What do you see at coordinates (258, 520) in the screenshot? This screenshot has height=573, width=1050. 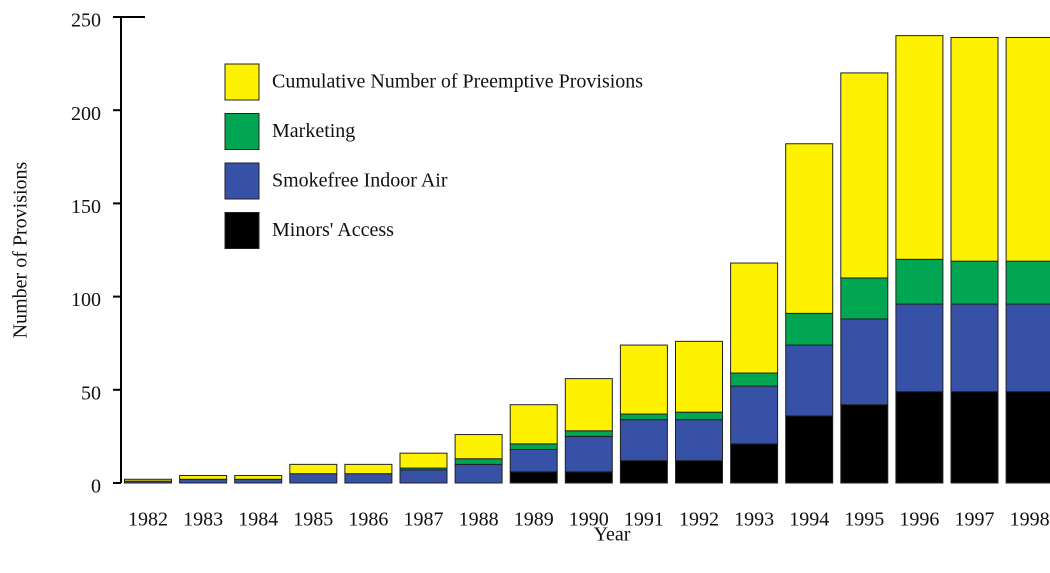 I see `x-tick-label: 1984` at bounding box center [258, 520].